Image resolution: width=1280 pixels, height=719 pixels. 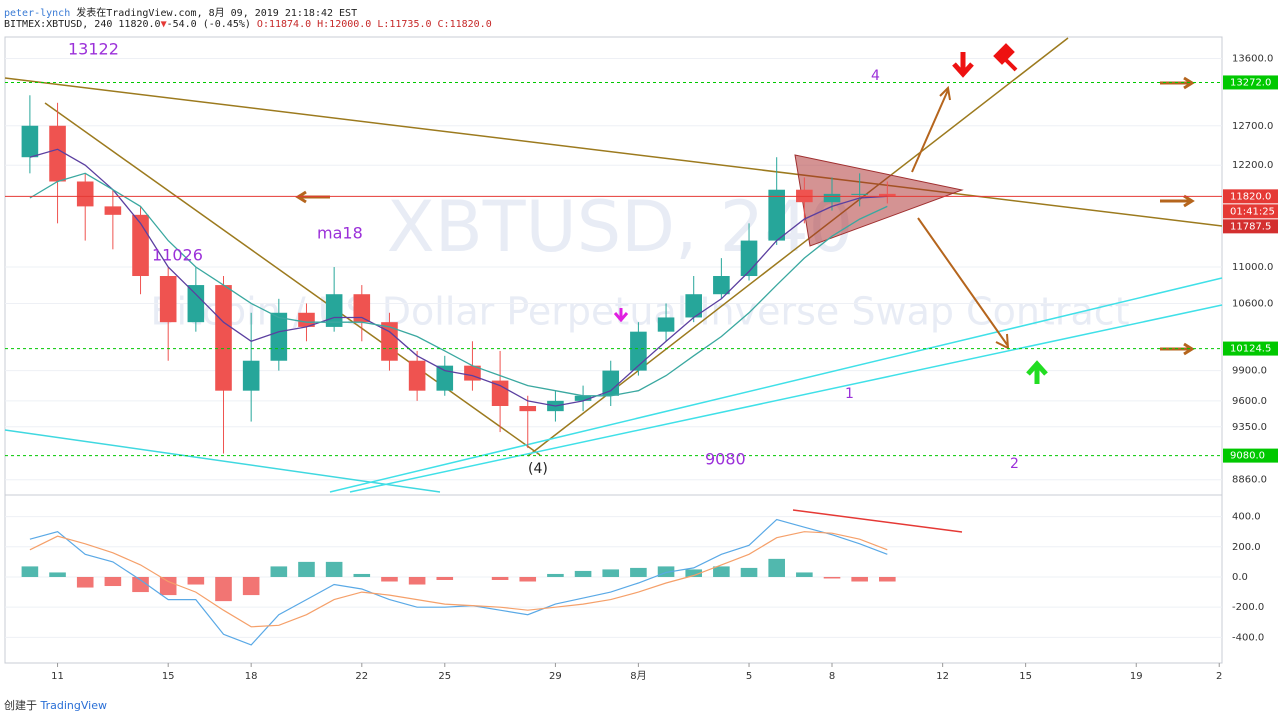 I want to click on x-tick-label: 22, so click(x=361, y=676).